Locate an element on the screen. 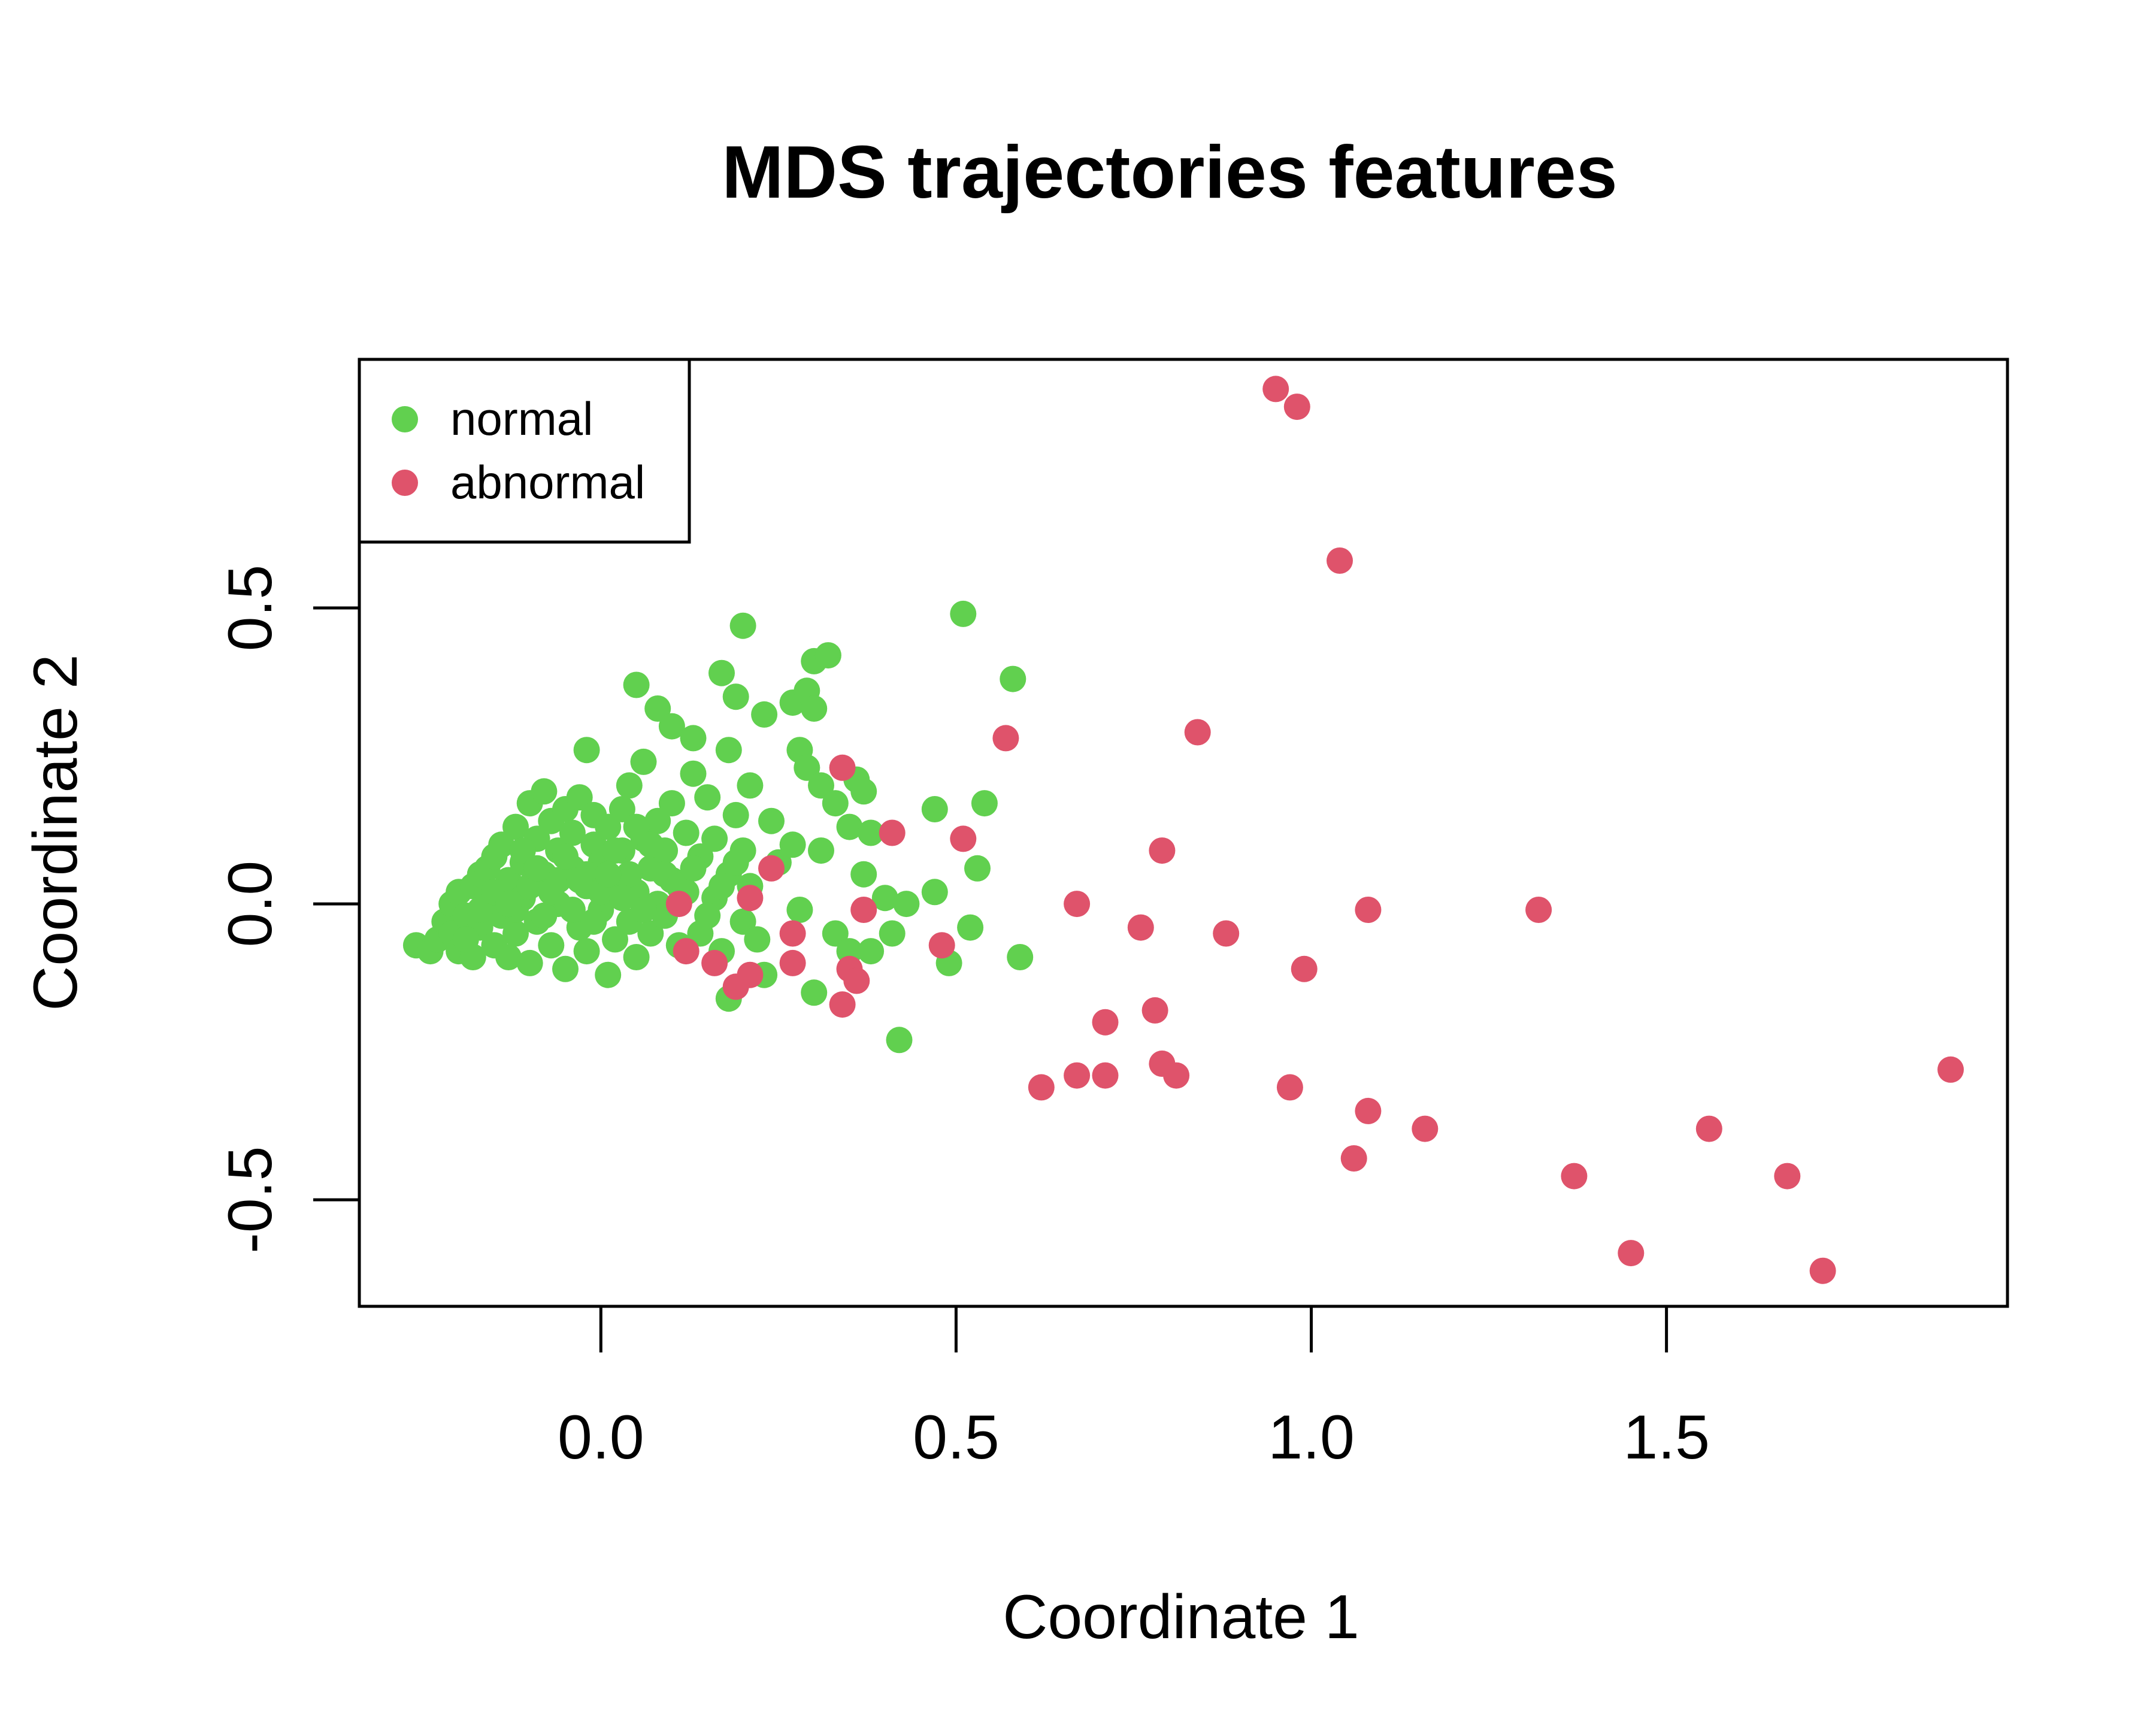 The width and height of the screenshot is (2156, 1725). chart-title: MDS trajectories features is located at coordinates (1169, 172).